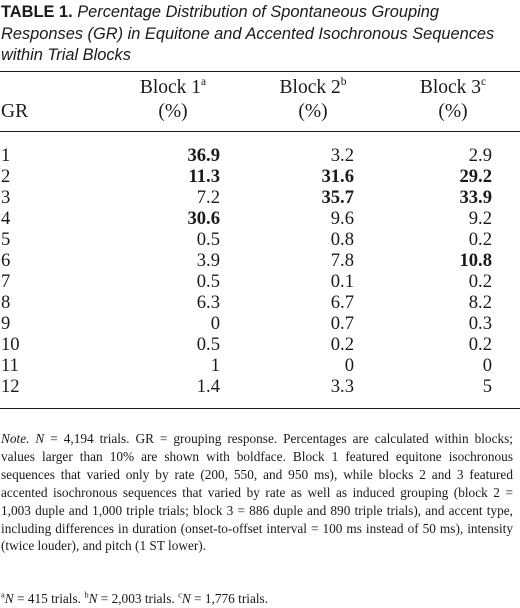 This screenshot has height=608, width=520. I want to click on note-label: Note., so click(15, 438).